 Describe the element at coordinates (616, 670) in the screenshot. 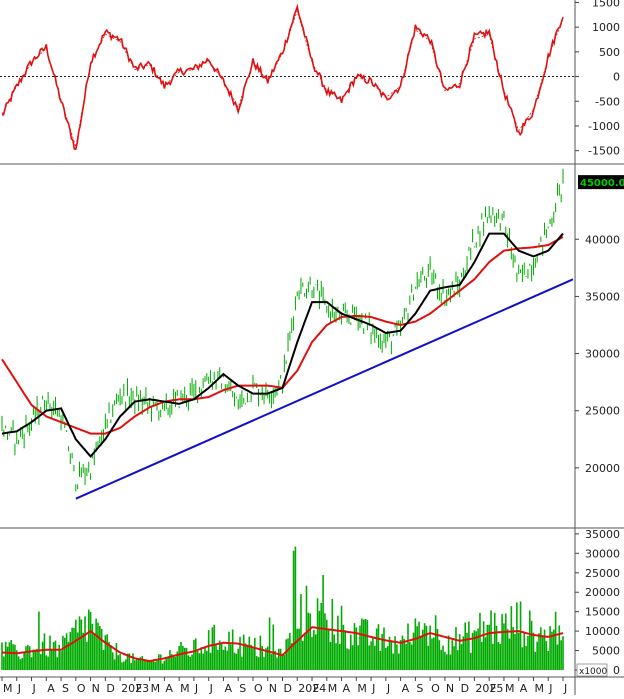

I see `volume-tick-label: 0` at that location.